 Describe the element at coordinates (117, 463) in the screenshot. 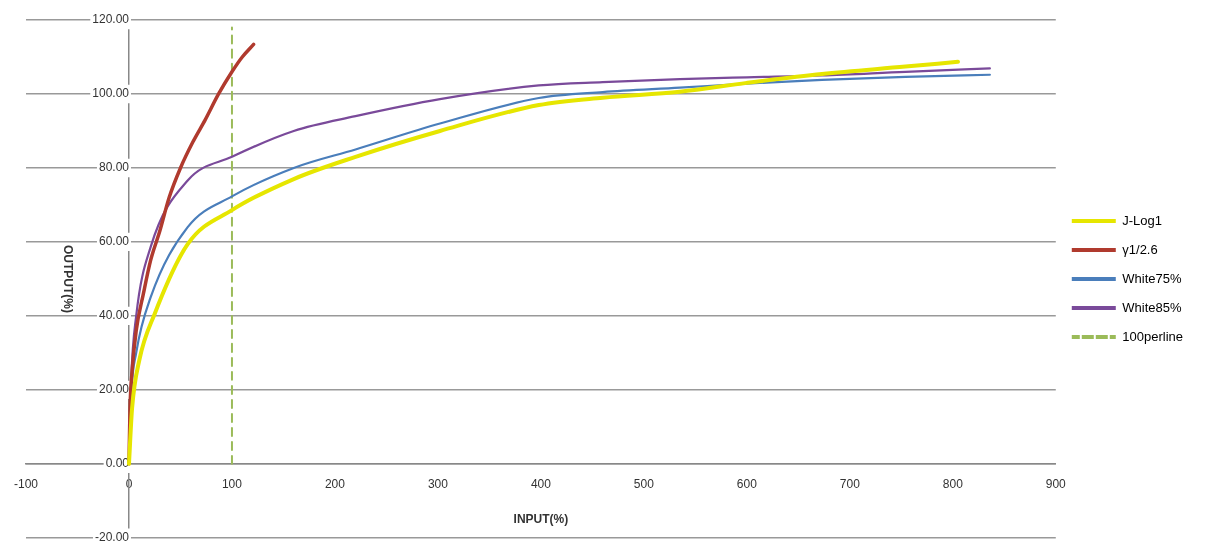

I see `y-tick-label: 0.00` at that location.